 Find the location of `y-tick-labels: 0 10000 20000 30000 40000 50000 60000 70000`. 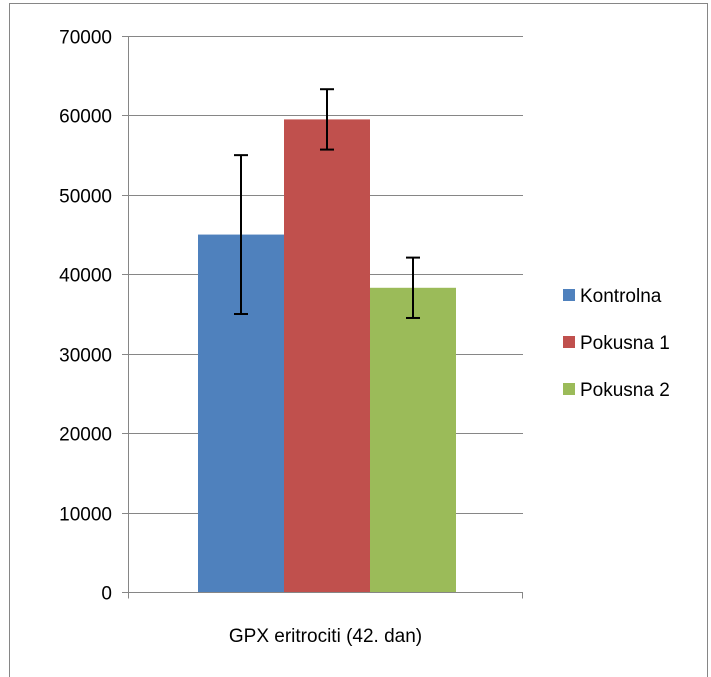

y-tick-labels: 0 10000 20000 30000 40000 50000 60000 70000 is located at coordinates (85, 316).